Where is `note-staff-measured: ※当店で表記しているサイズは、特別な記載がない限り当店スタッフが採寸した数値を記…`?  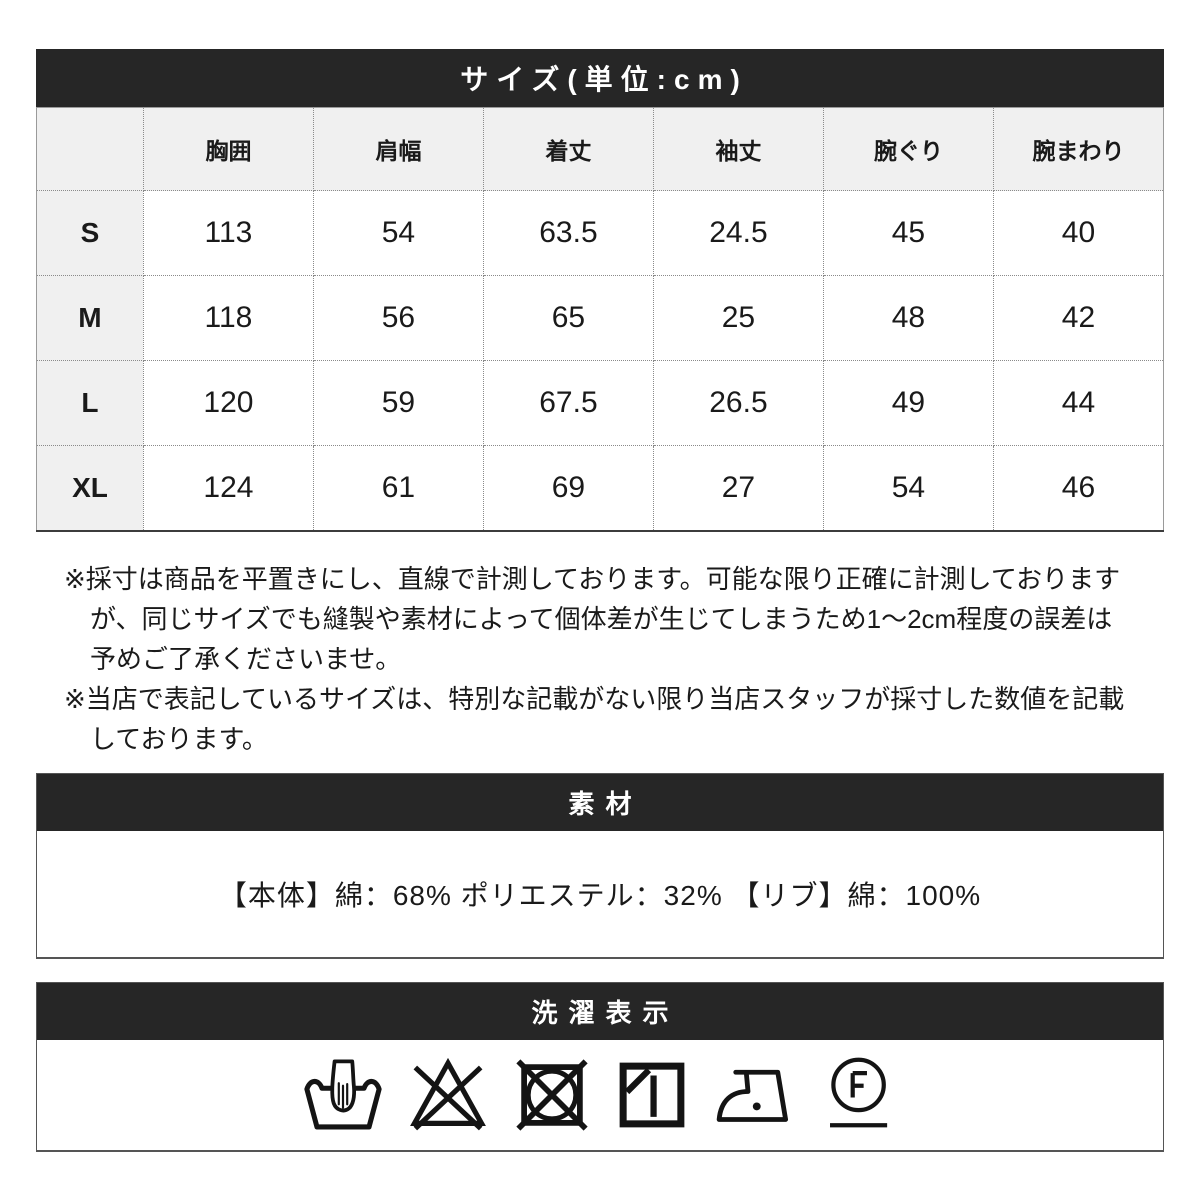 note-staff-measured: ※当店で表記しているサイズは、特別な記載がない限り当店スタッフが採寸した数値を記… is located at coordinates (594, 718).